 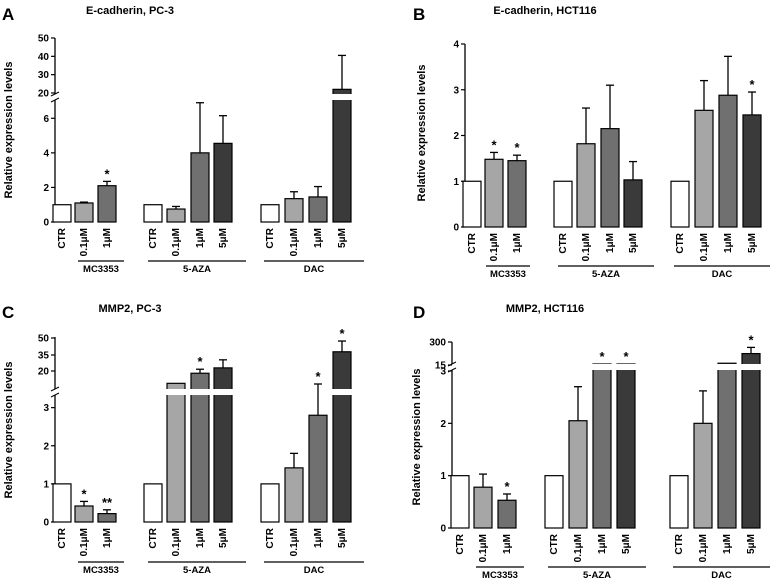 I want to click on significance-marker: **, so click(x=107, y=502).